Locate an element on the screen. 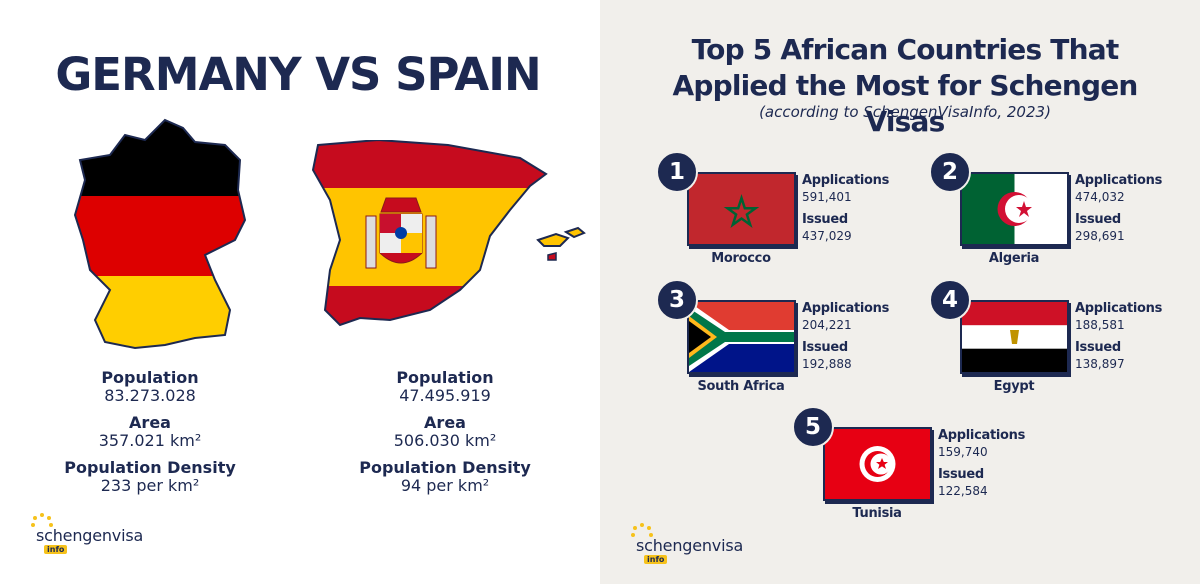  issued: 192,888 is located at coordinates (827, 364).